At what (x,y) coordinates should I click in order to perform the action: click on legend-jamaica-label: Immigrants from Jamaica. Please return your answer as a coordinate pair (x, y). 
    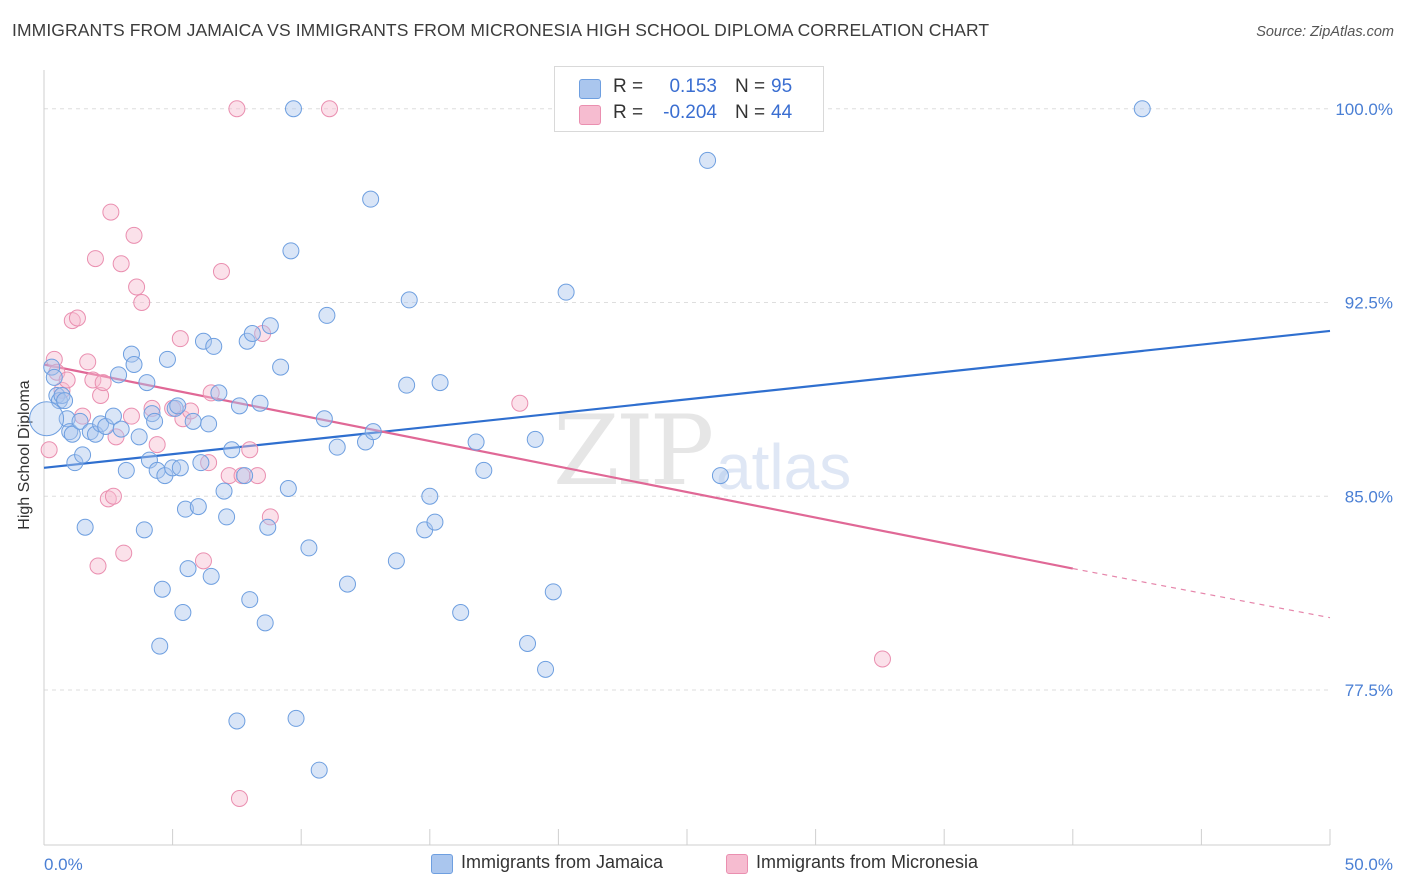
    Looking at the image, I should click on (562, 862).